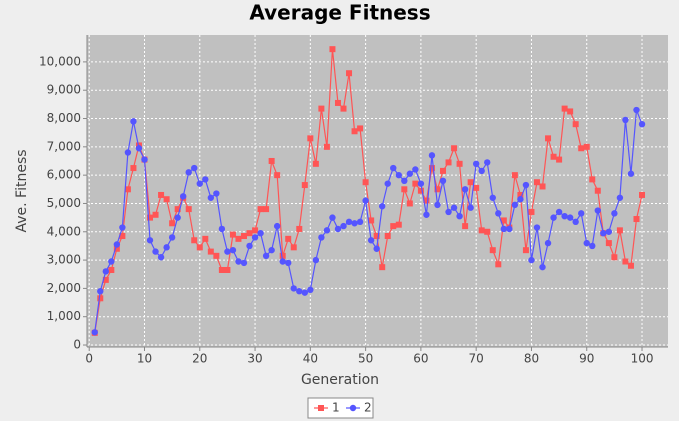 This screenshot has height=421, width=679. What do you see at coordinates (64, 231) in the screenshot?
I see `y-tick-label: 4,000` at bounding box center [64, 231].